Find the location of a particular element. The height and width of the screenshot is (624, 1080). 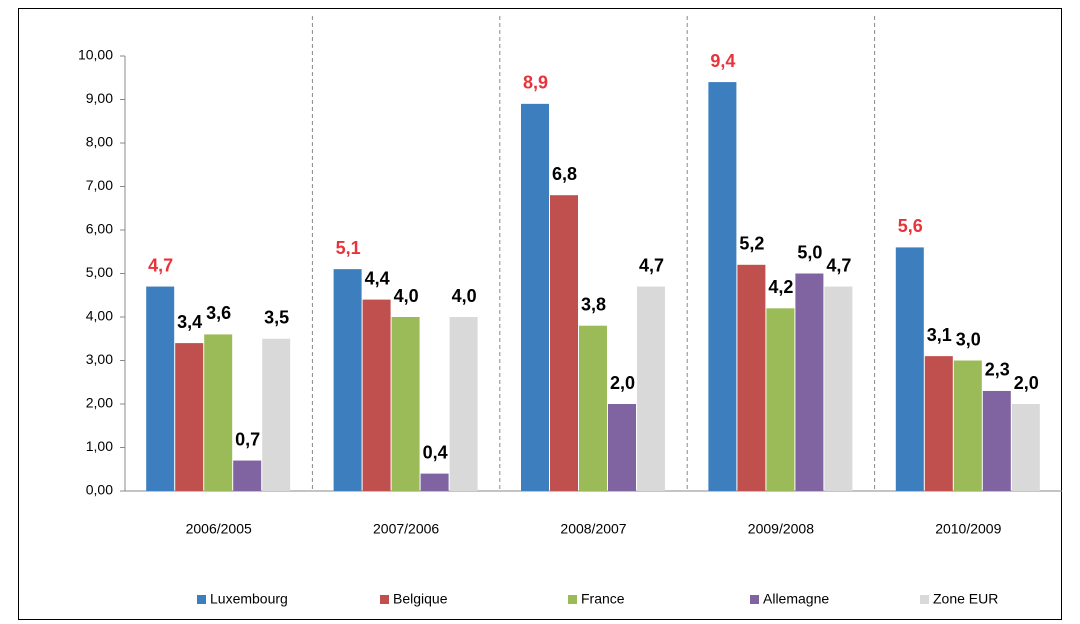

y-tick-label: 0,00 is located at coordinates (99, 490).